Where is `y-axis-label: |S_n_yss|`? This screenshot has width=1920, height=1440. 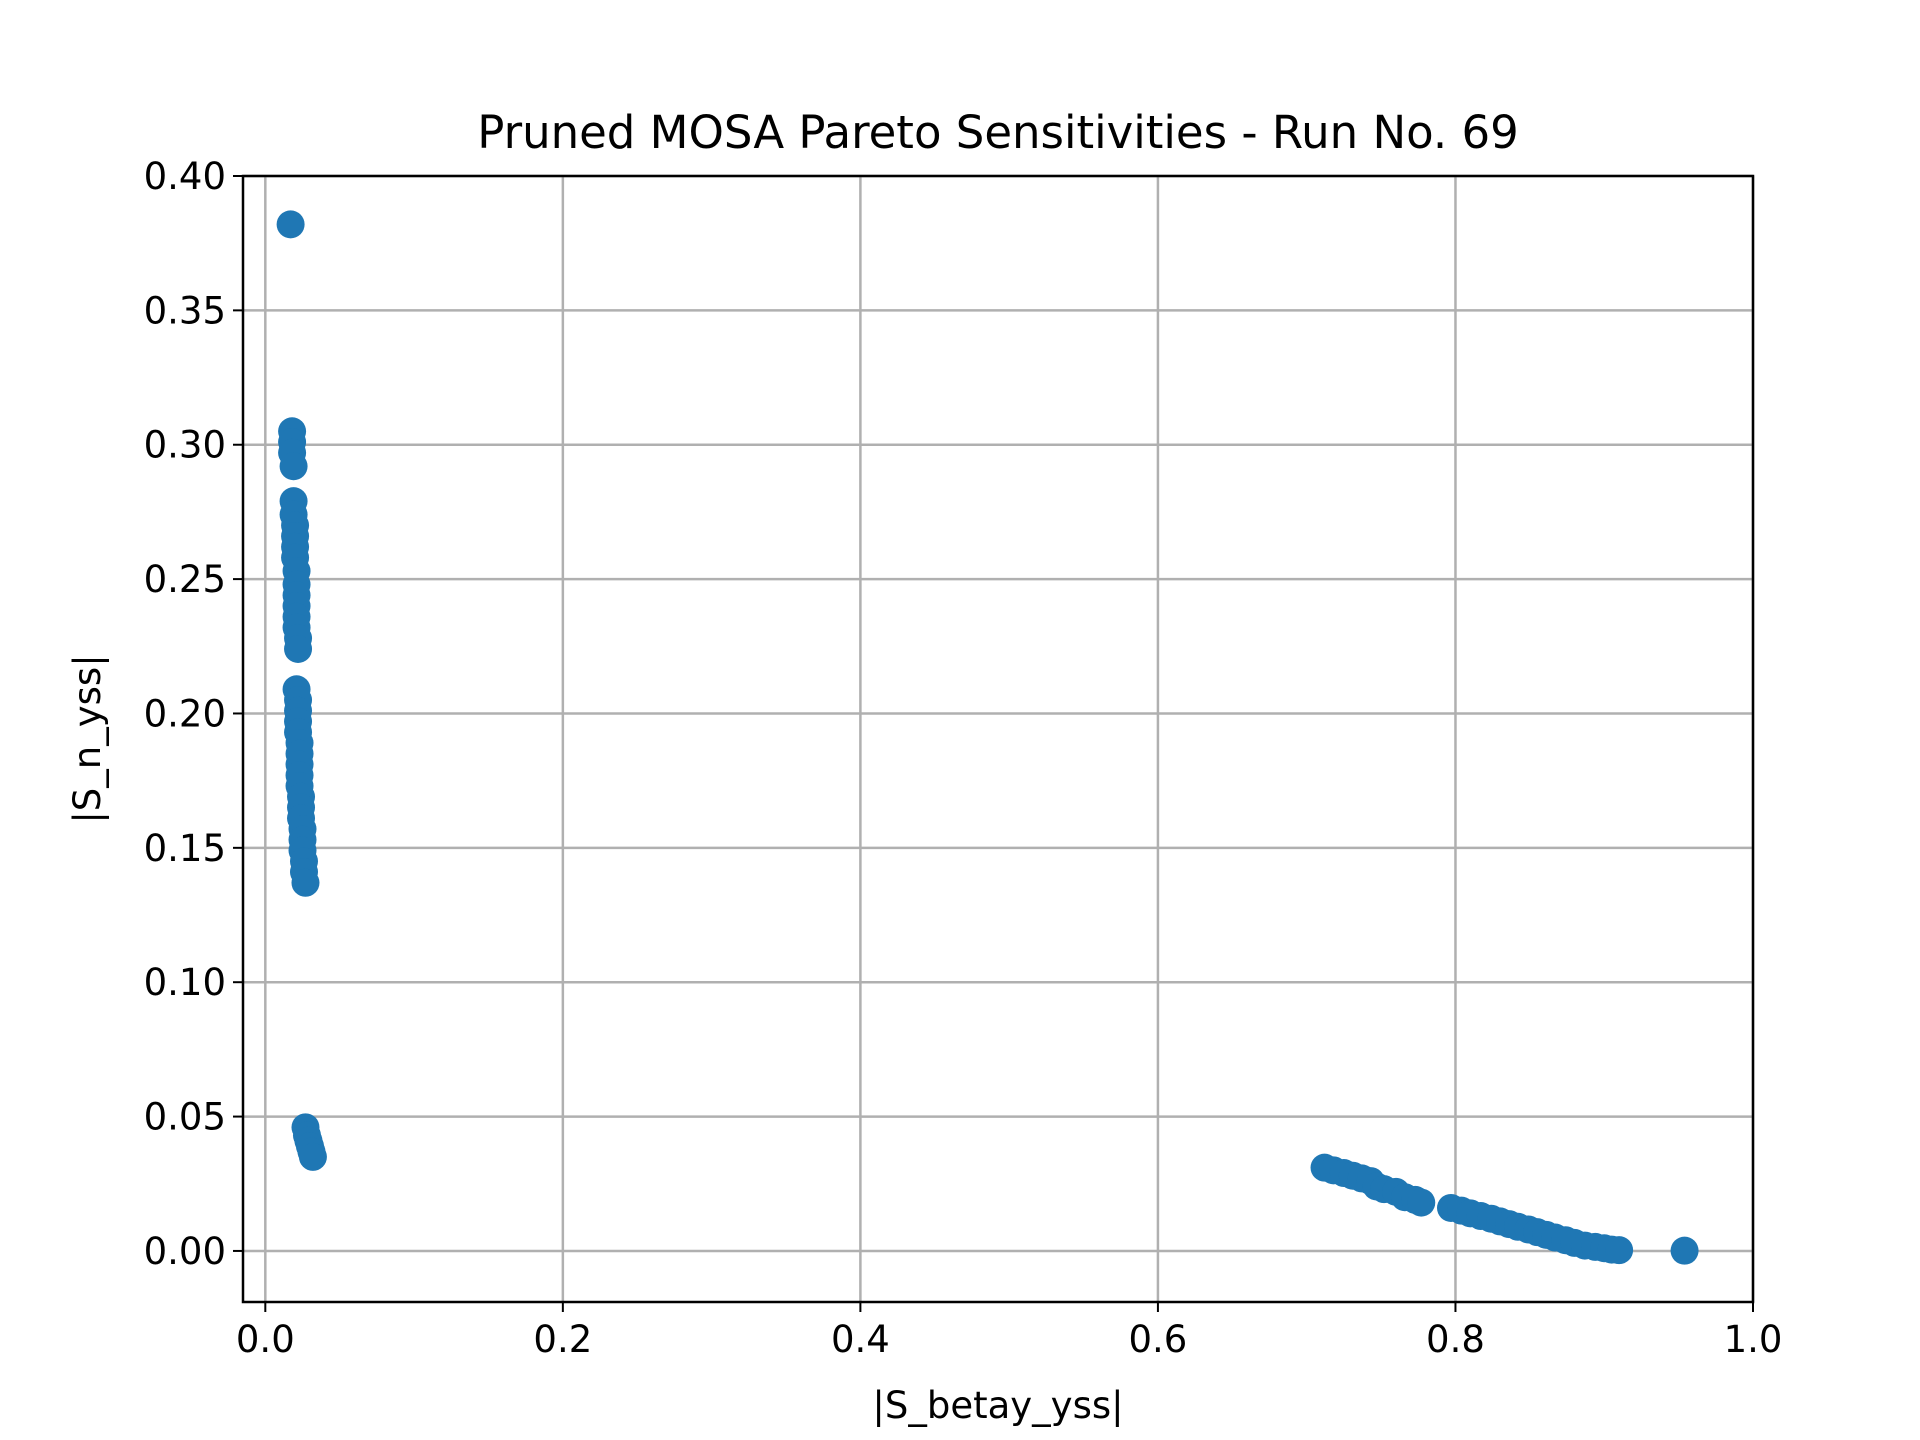
y-axis-label: |S_n_yss| is located at coordinates (87, 738).